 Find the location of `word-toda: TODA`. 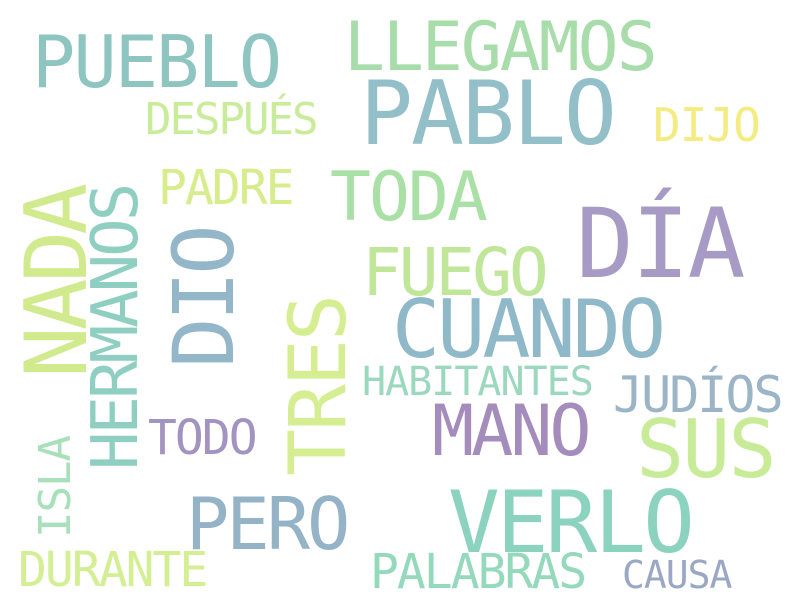

word-toda: TODA is located at coordinates (409, 197).